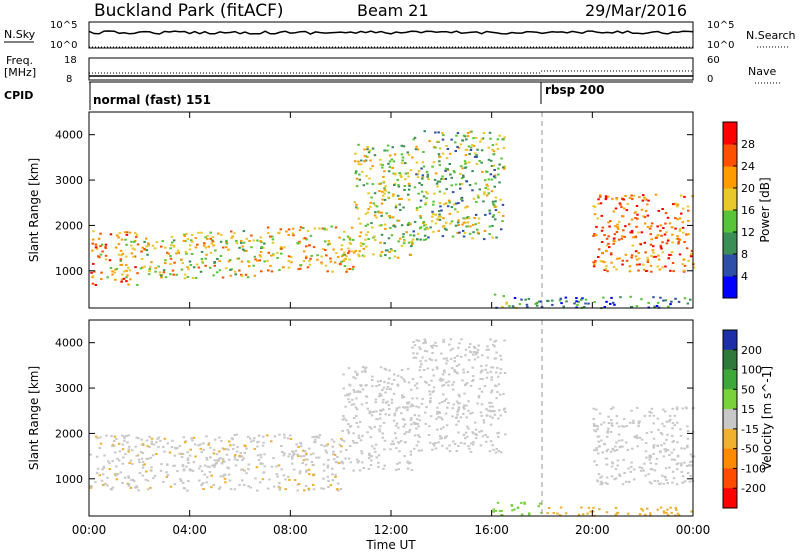  I want to click on freq-tick-top: 18, so click(70, 60).